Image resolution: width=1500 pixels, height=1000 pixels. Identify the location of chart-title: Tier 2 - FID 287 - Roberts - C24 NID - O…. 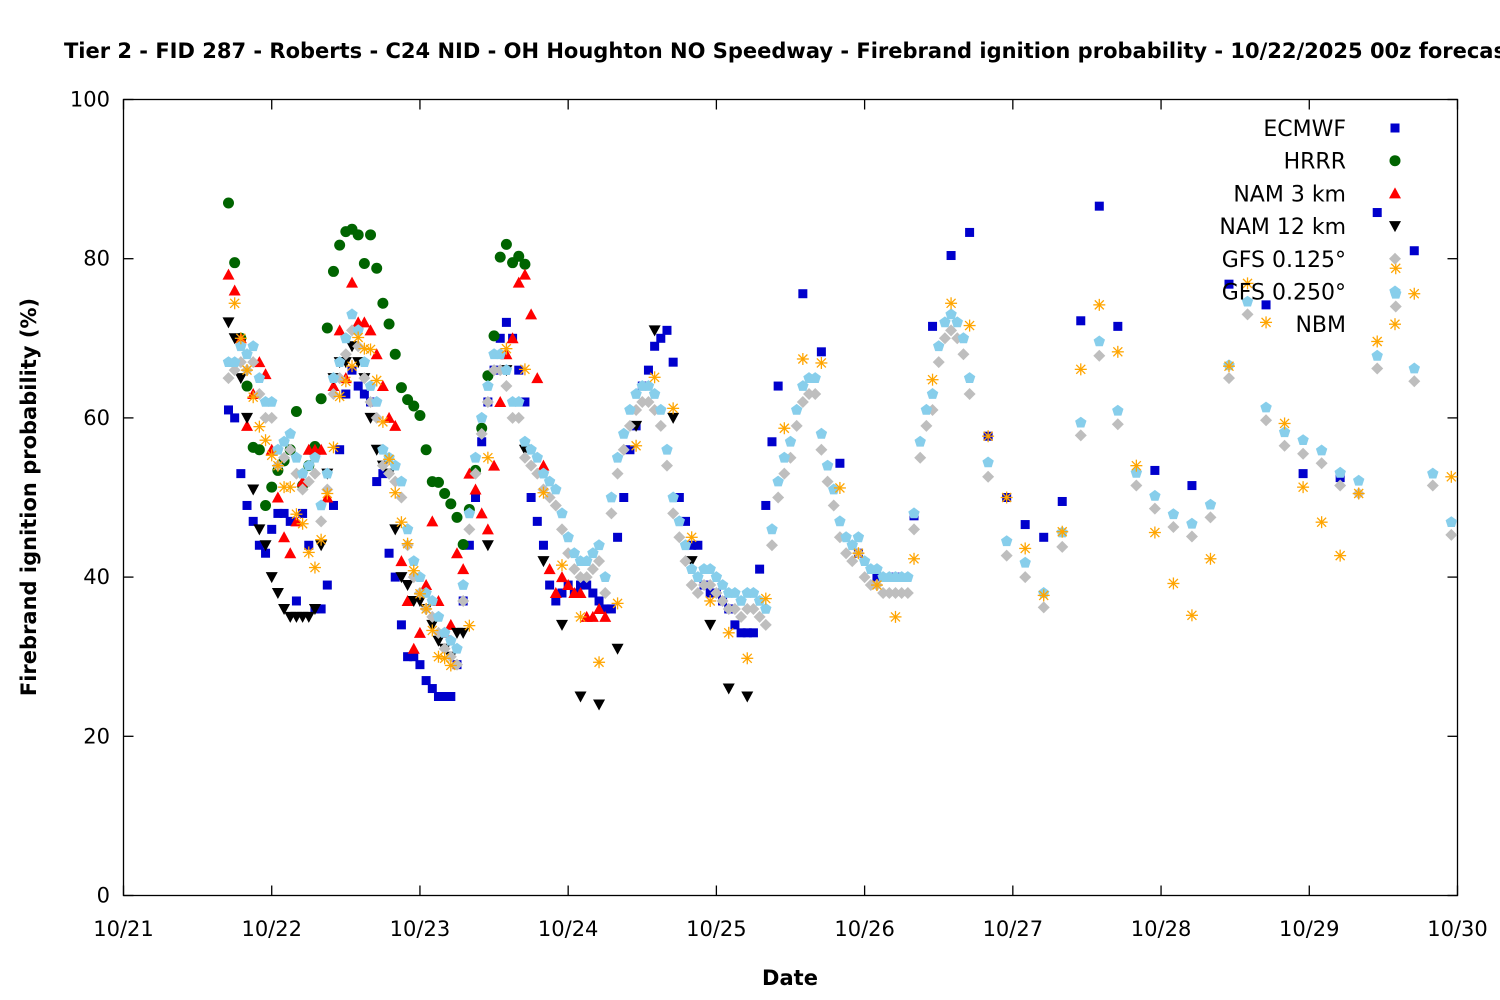
(782, 51).